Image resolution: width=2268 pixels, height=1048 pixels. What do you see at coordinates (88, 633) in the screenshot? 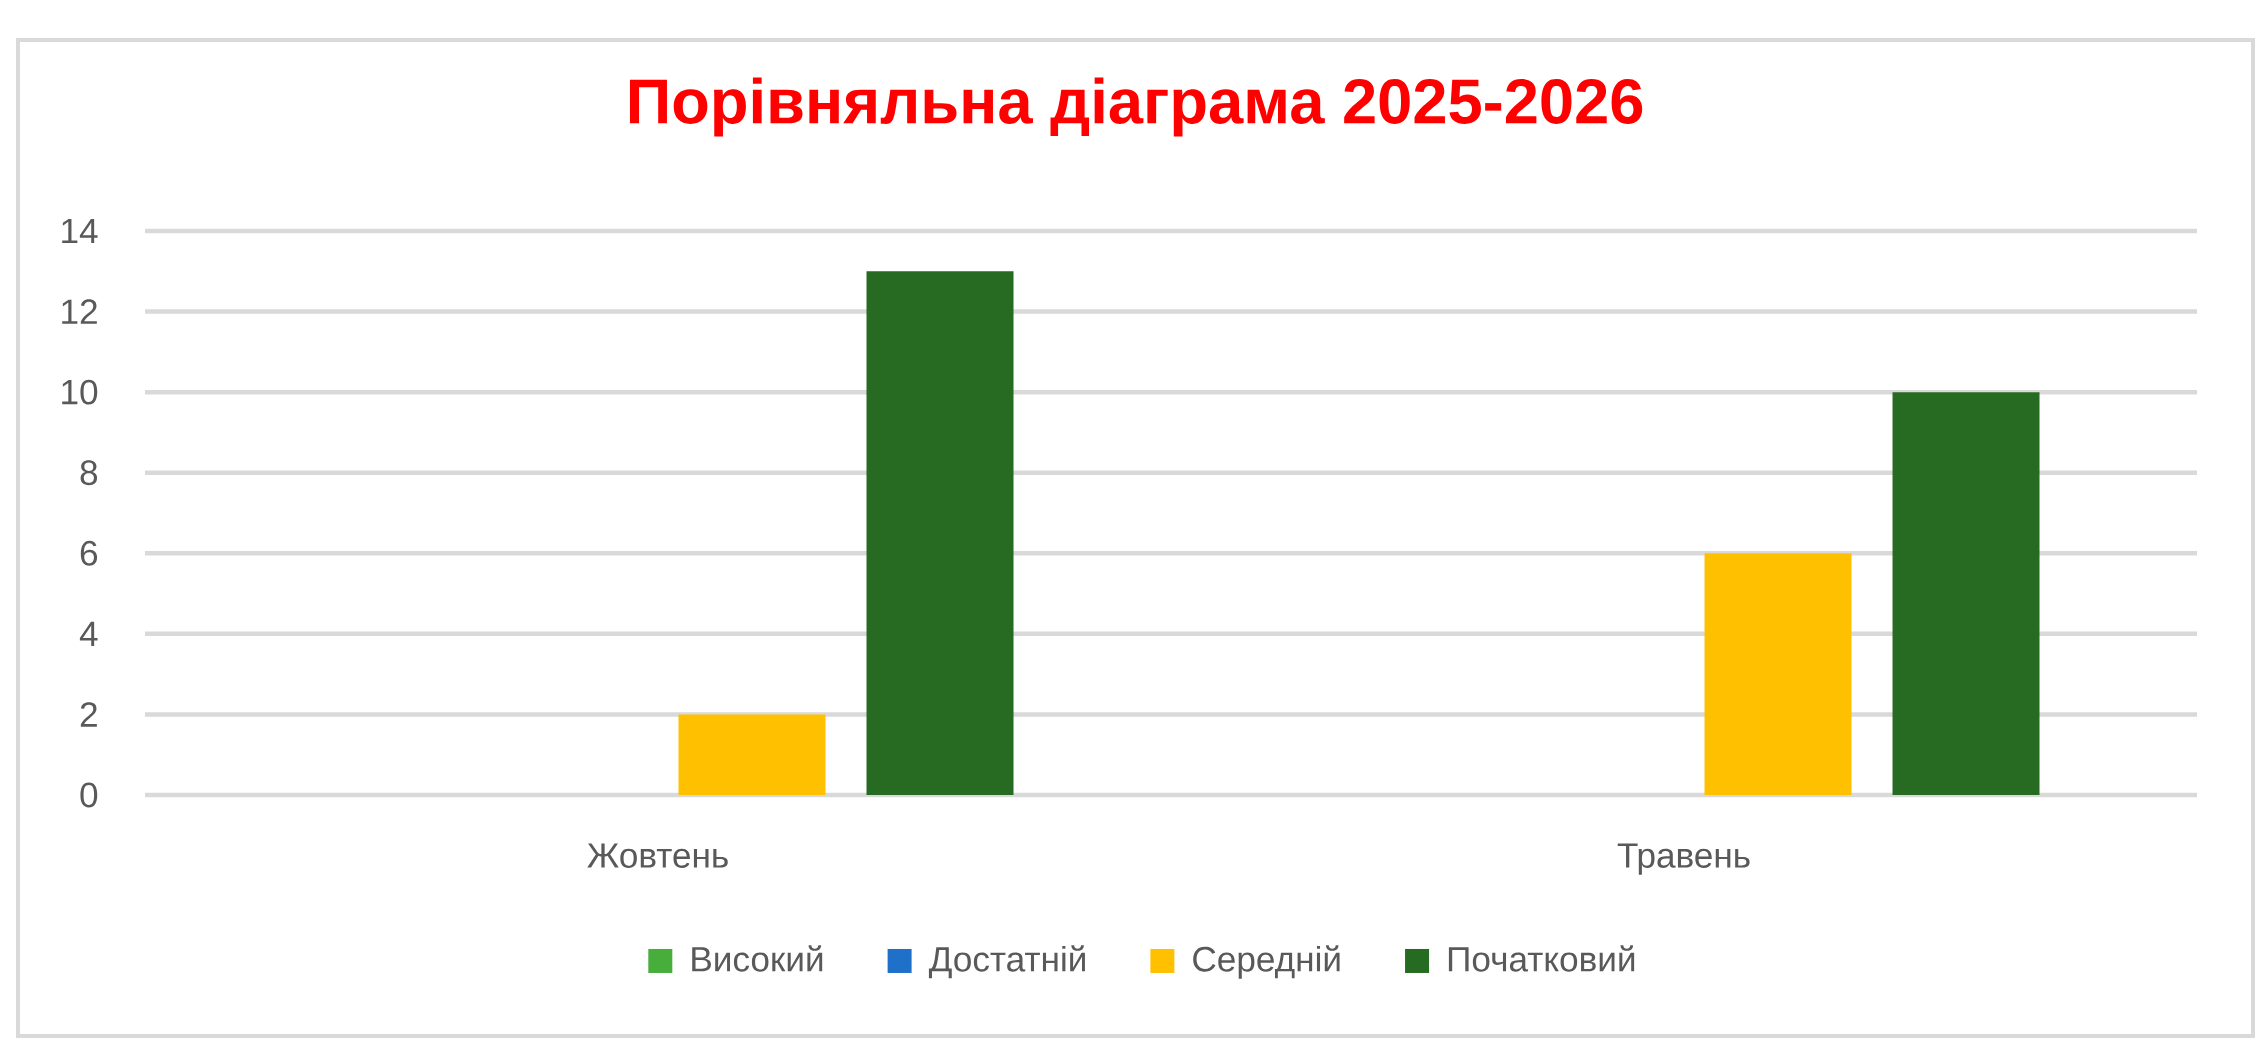
I see `y-tick-label: 4` at bounding box center [88, 633].